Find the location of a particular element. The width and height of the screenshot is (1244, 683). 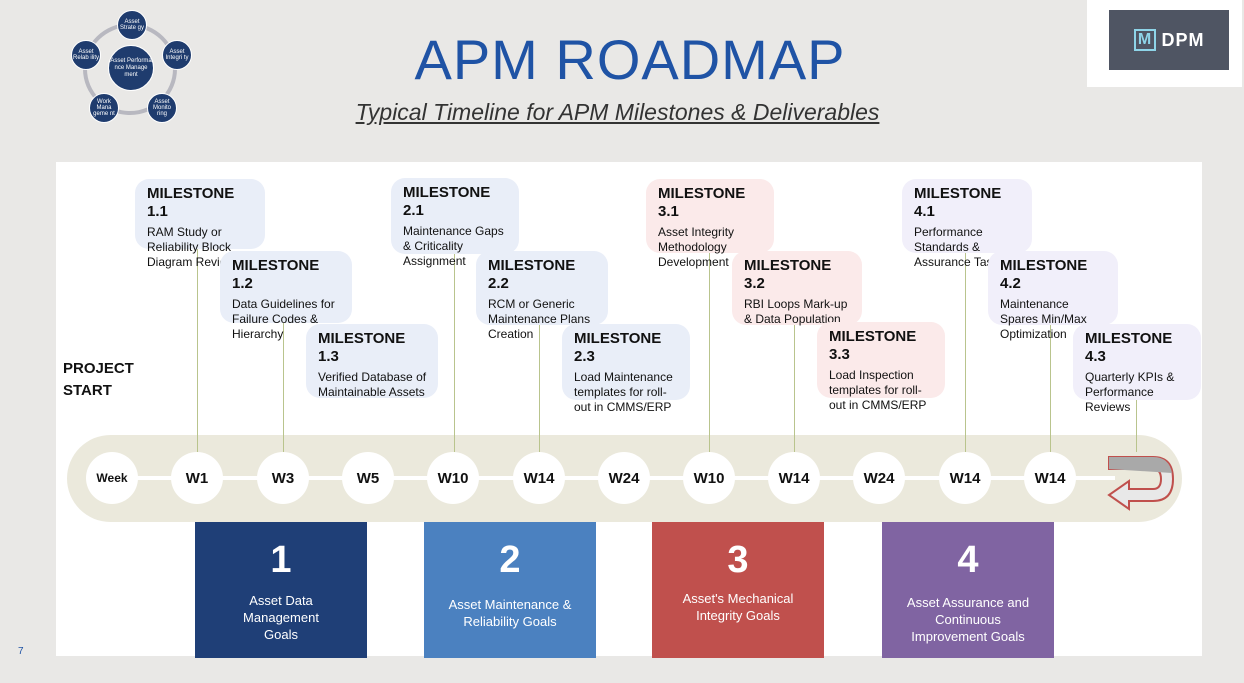

milestone-text: Verified Database of Maintainable Assets is located at coordinates (372, 384).